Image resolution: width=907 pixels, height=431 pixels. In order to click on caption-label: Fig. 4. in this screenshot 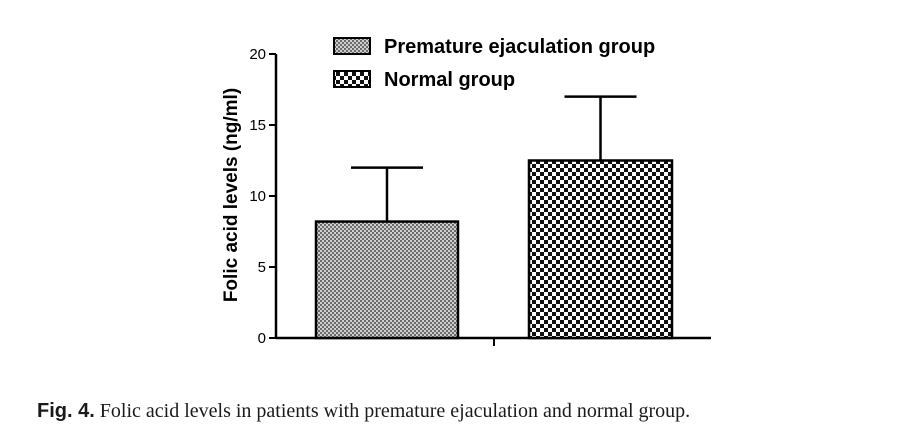, I will do `click(66, 411)`.